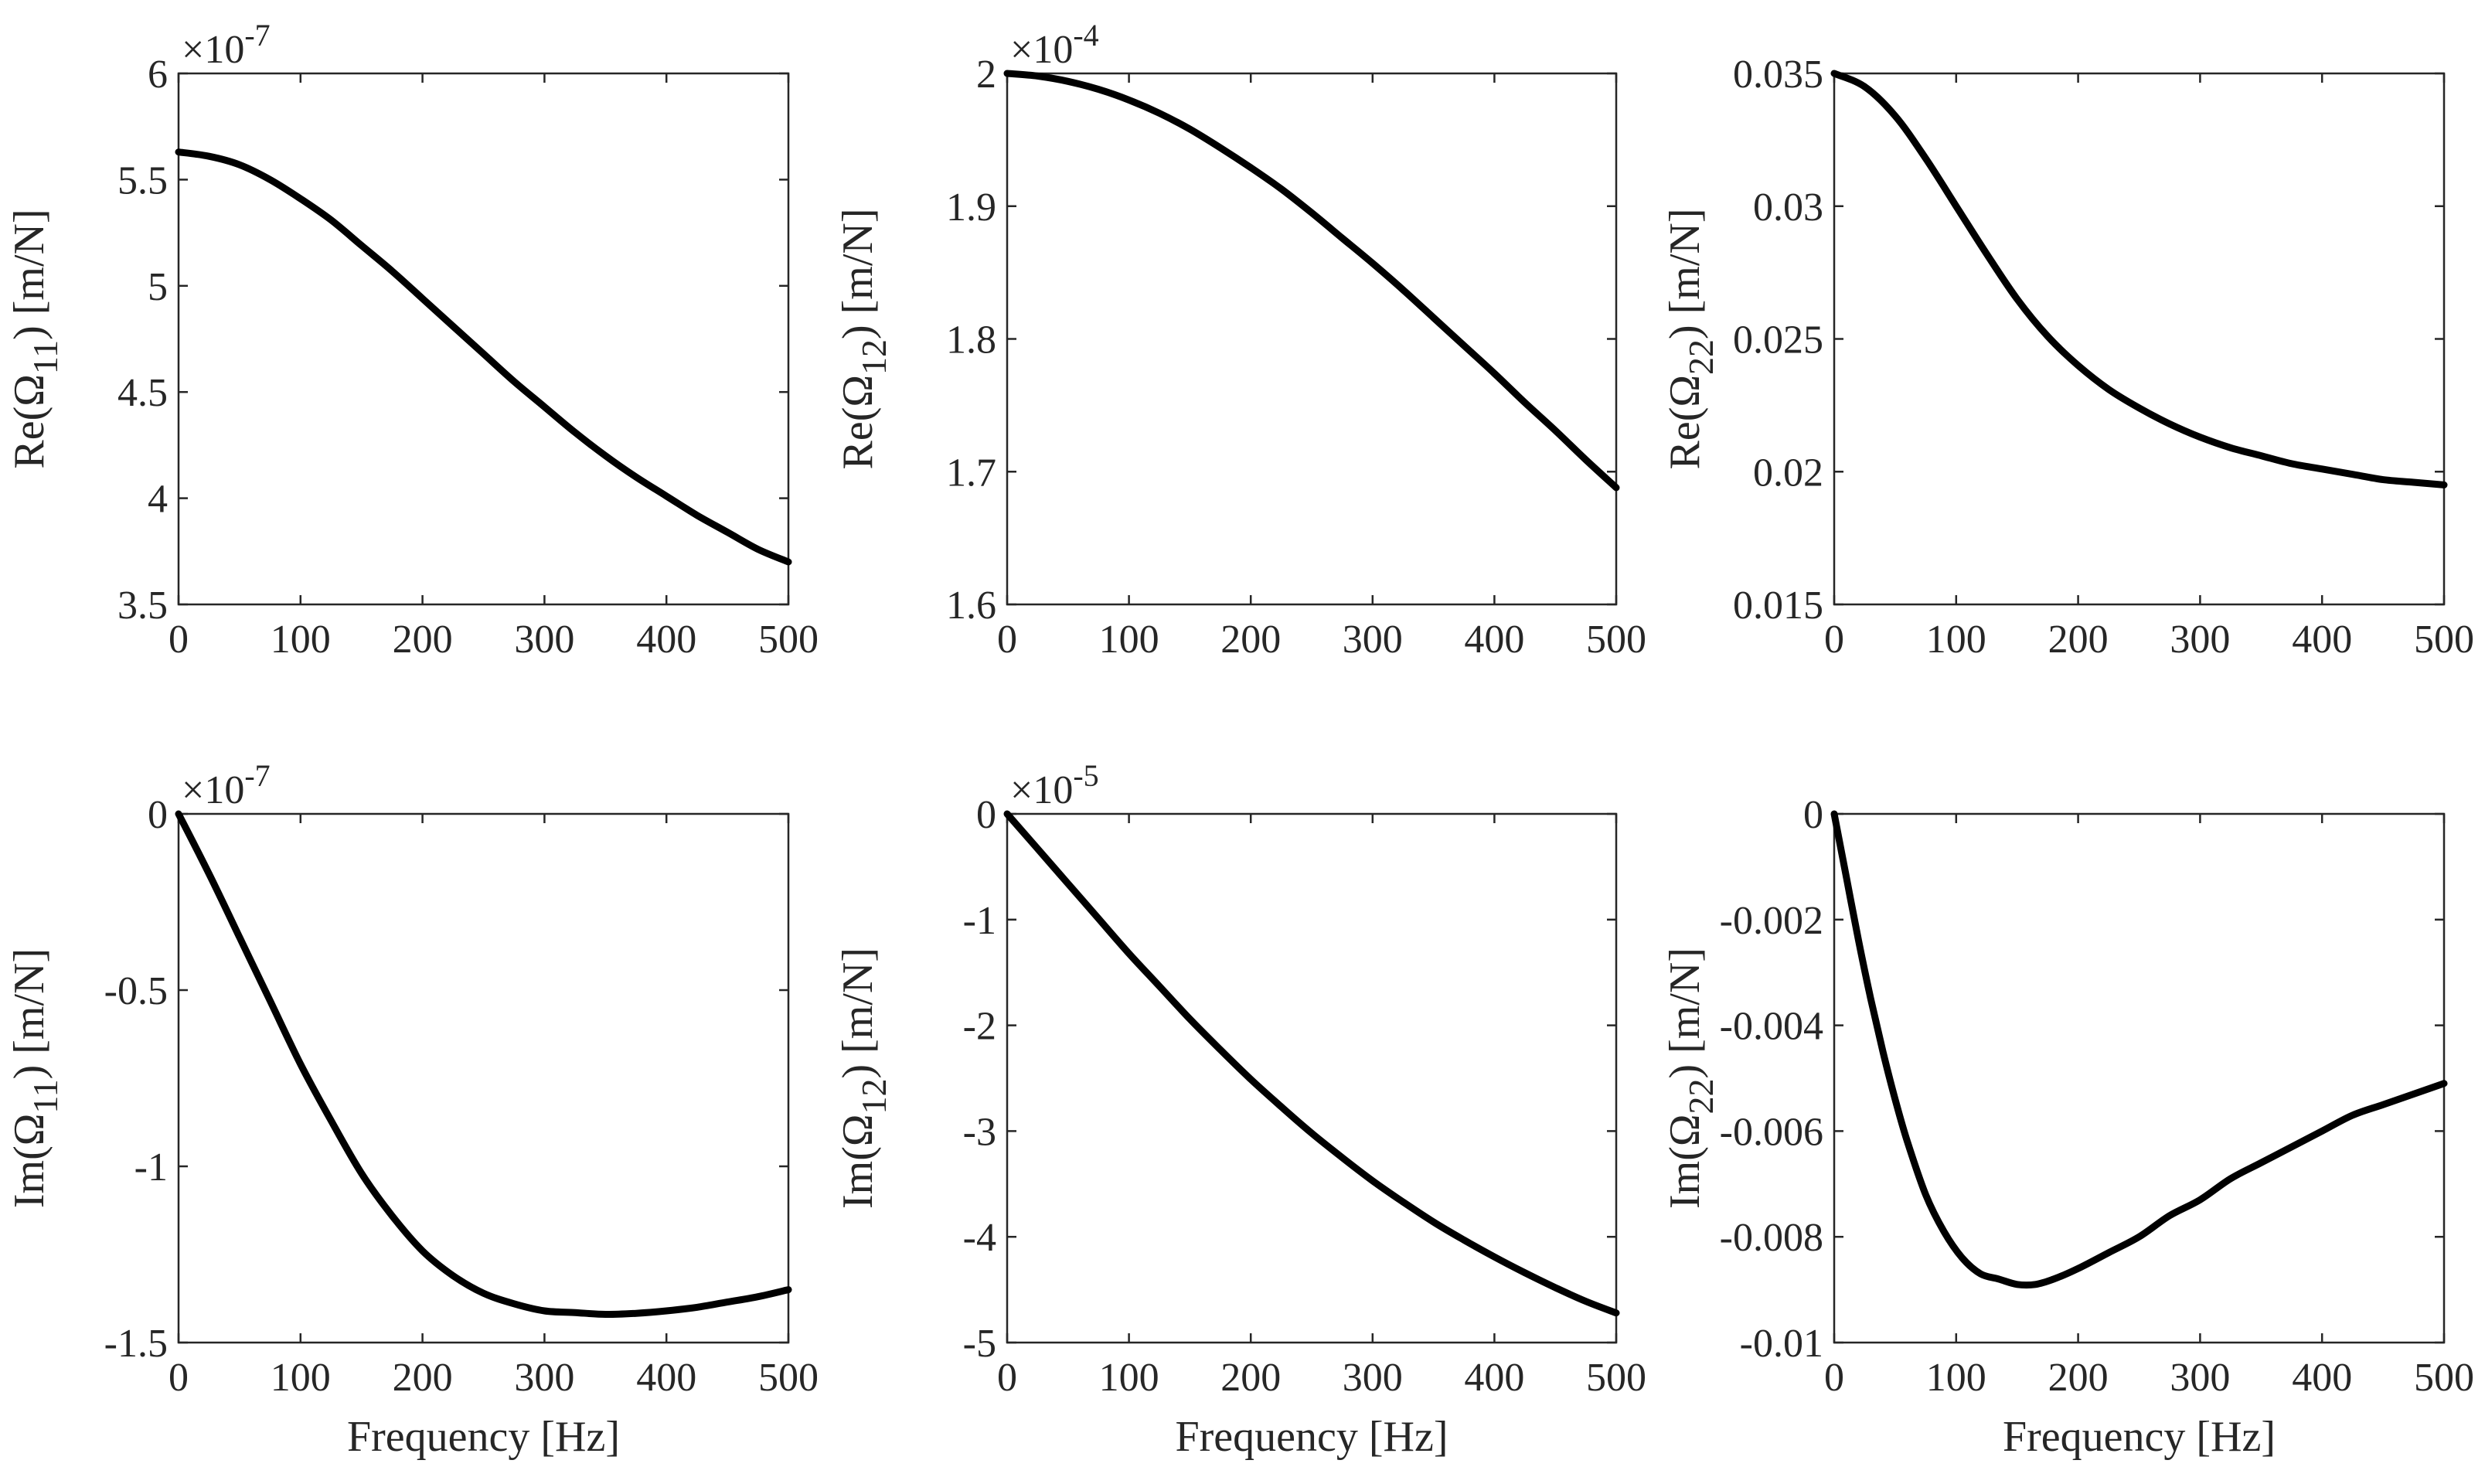 Image resolution: width=2485 pixels, height=1484 pixels. Describe the element at coordinates (1778, 606) in the screenshot. I see `y-tick-label: 0.015` at that location.